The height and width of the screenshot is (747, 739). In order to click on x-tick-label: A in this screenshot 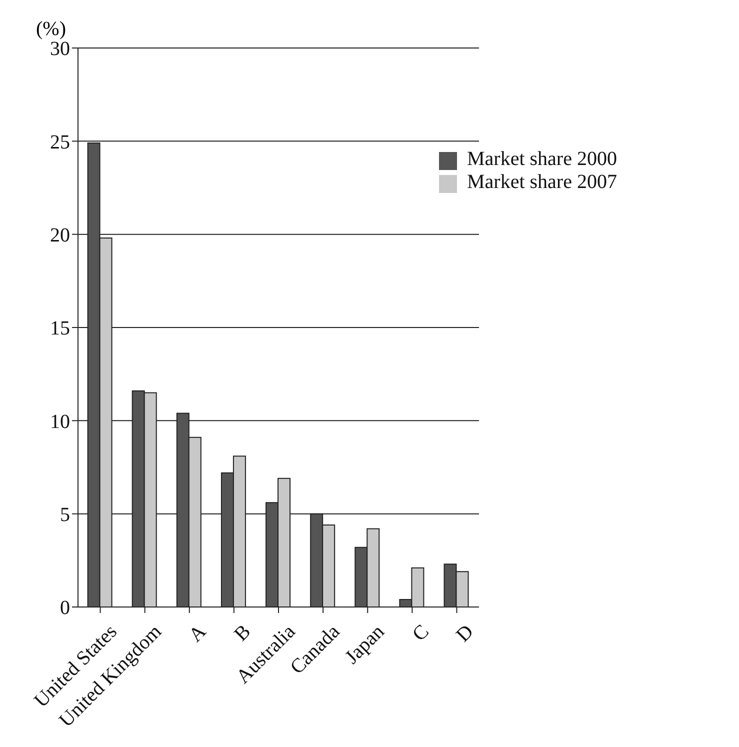, I will do `click(197, 633)`.